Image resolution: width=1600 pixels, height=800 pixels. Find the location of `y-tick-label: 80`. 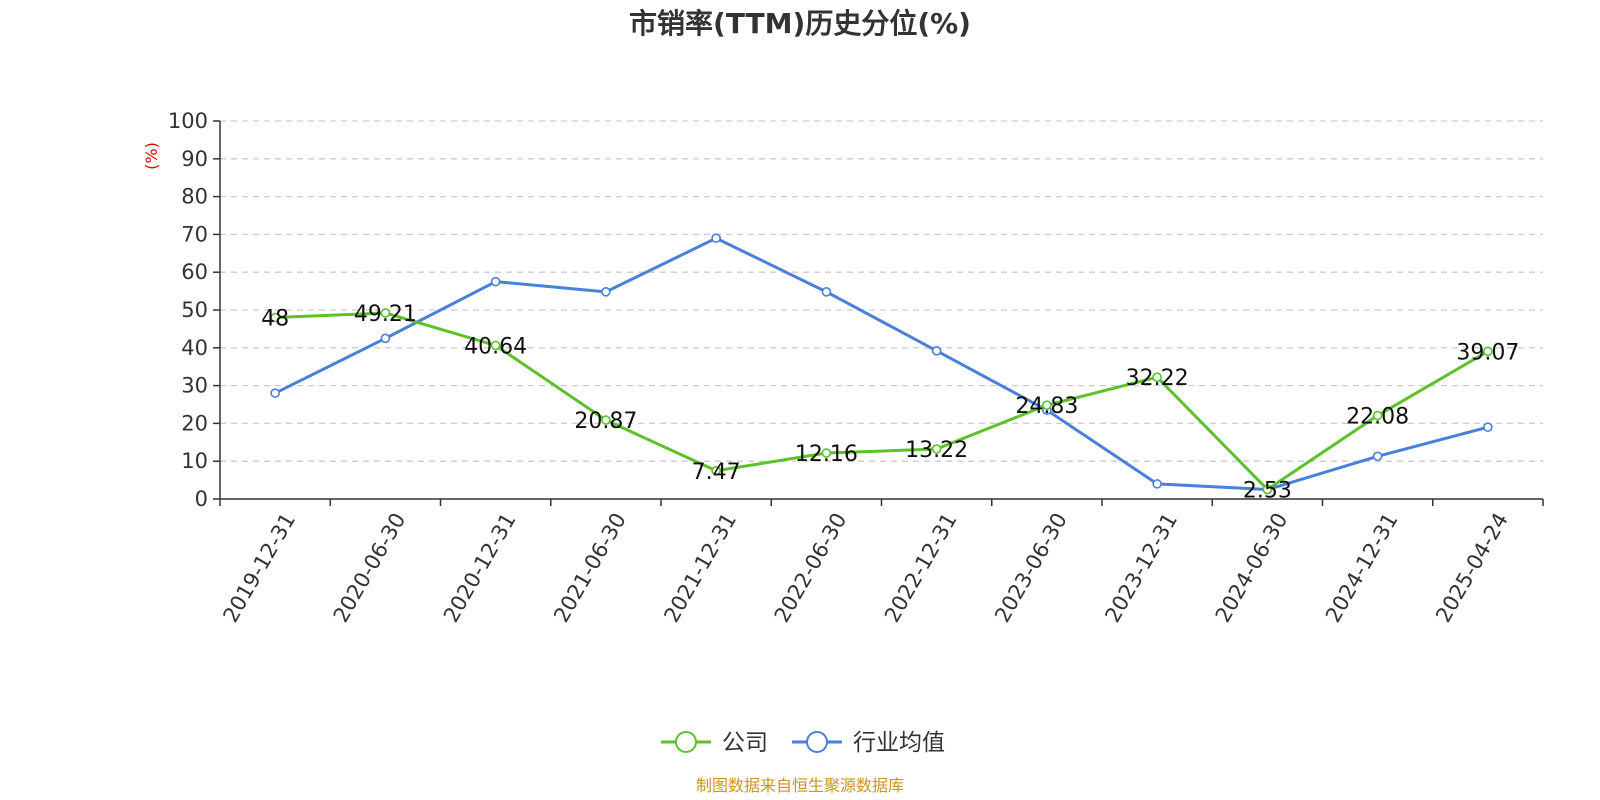

y-tick-label: 80 is located at coordinates (194, 197).